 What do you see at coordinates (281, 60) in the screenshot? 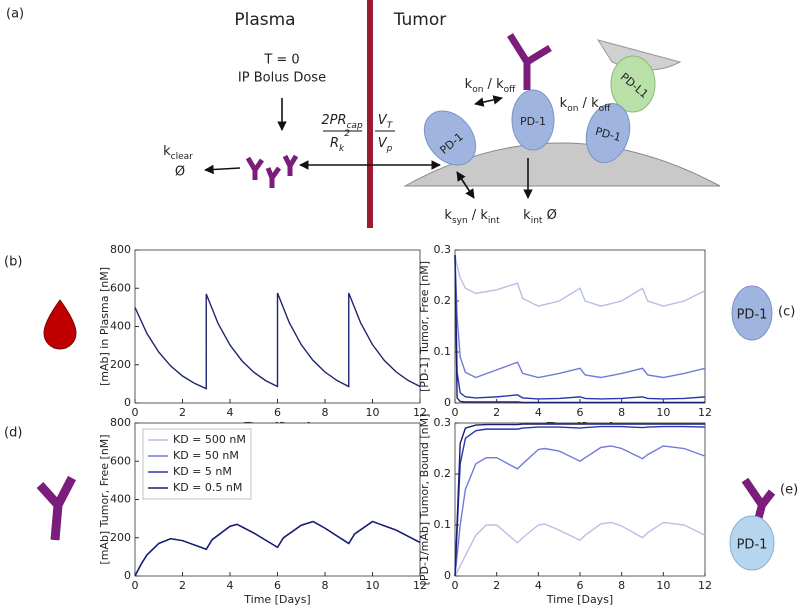
I see `dose-time: T = 0` at bounding box center [281, 60].